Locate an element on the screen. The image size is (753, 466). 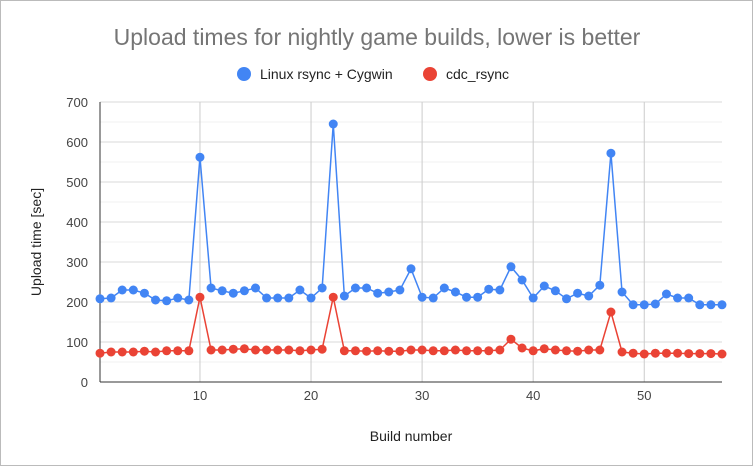
legend-label: cdc_rsync is located at coordinates (477, 74).